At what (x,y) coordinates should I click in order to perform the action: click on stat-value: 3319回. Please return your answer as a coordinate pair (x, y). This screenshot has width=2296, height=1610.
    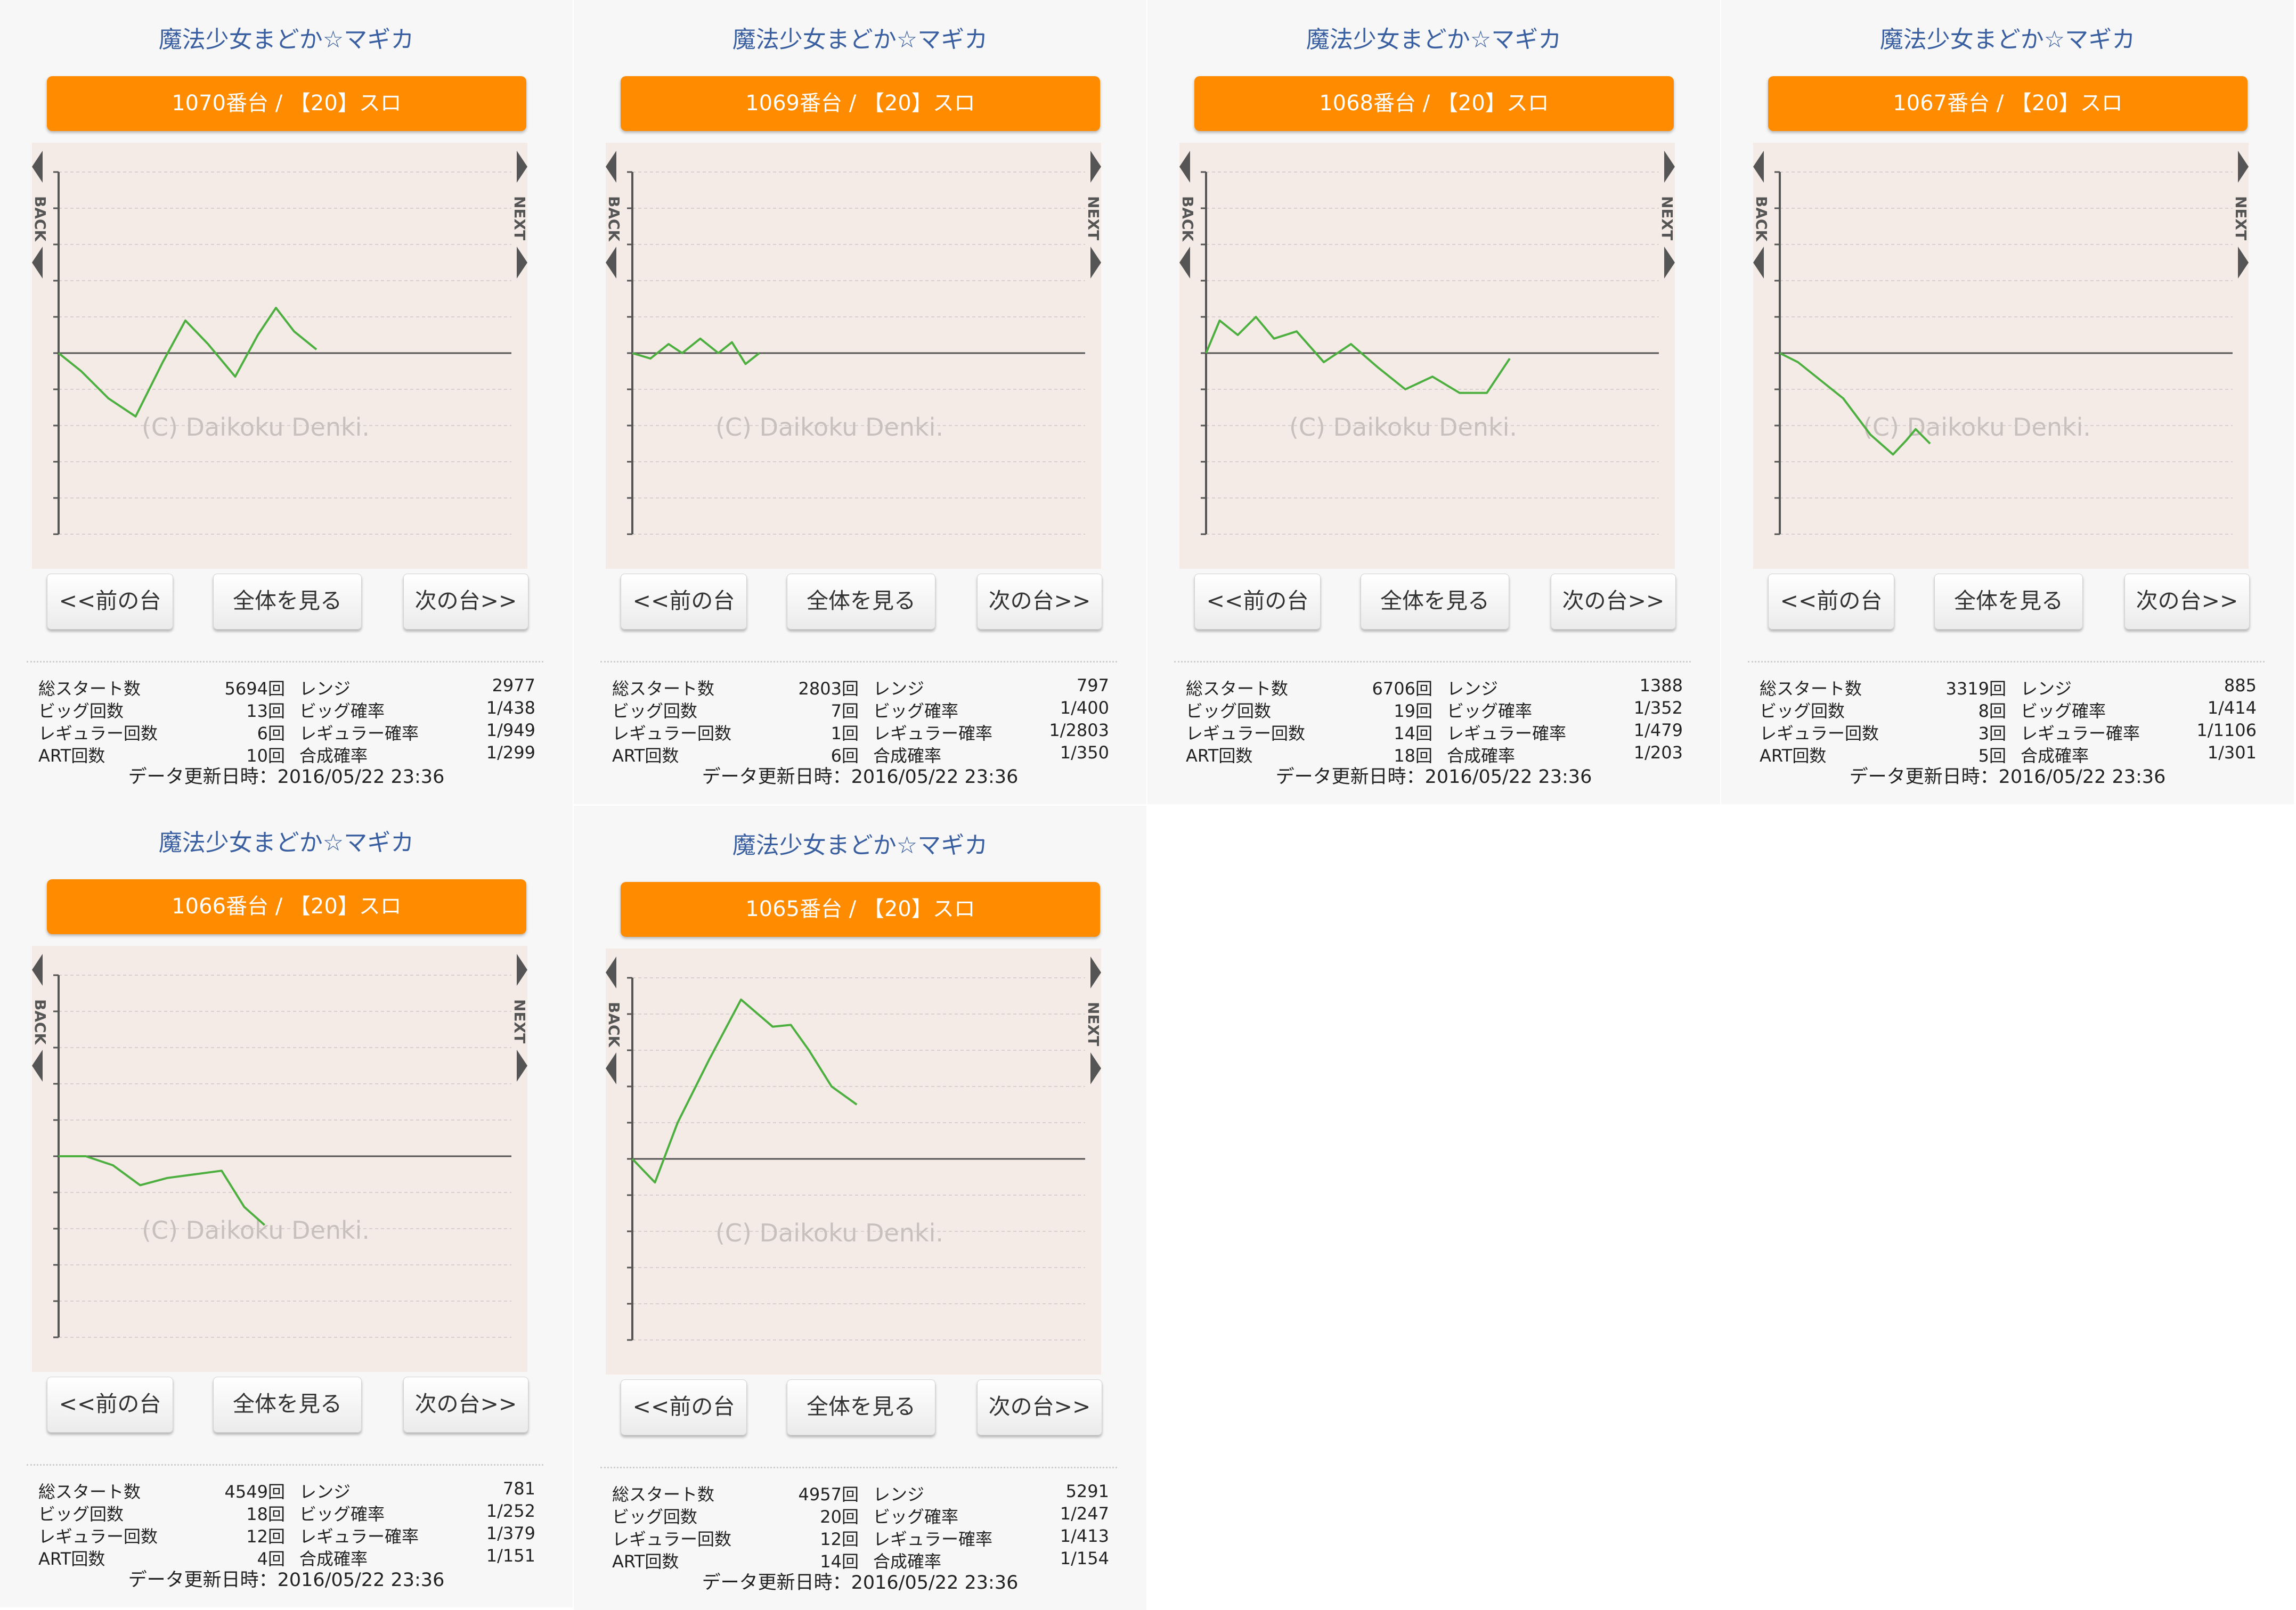
    Looking at the image, I should click on (1975, 689).